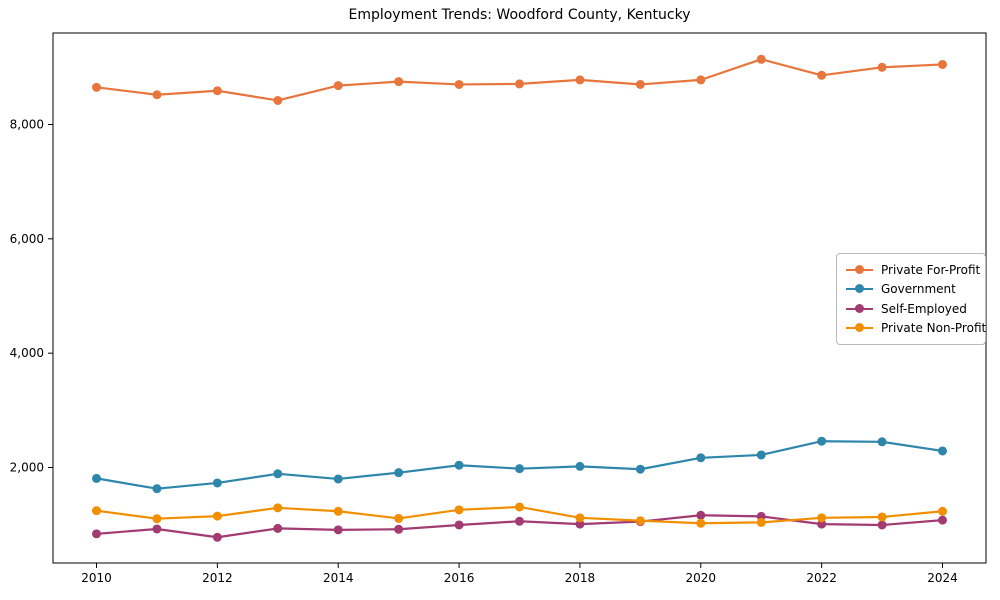 The height and width of the screenshot is (600, 1000). What do you see at coordinates (27, 353) in the screenshot?
I see `y-tick-label: 4,000` at bounding box center [27, 353].